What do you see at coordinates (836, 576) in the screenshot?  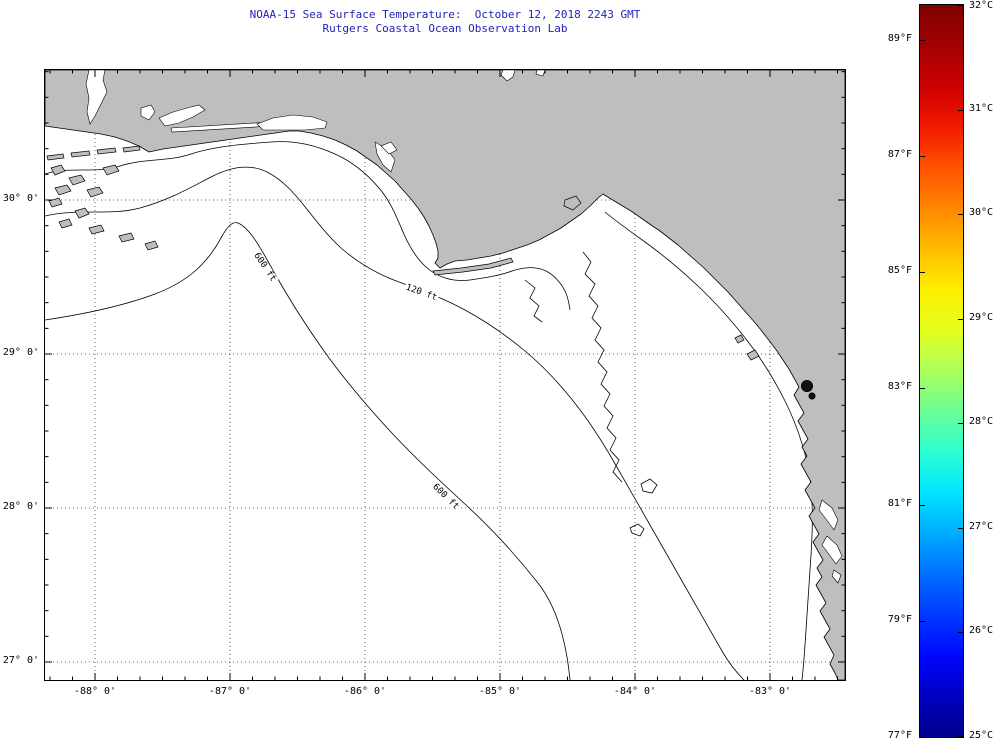 I see `sarasota-bay` at bounding box center [836, 576].